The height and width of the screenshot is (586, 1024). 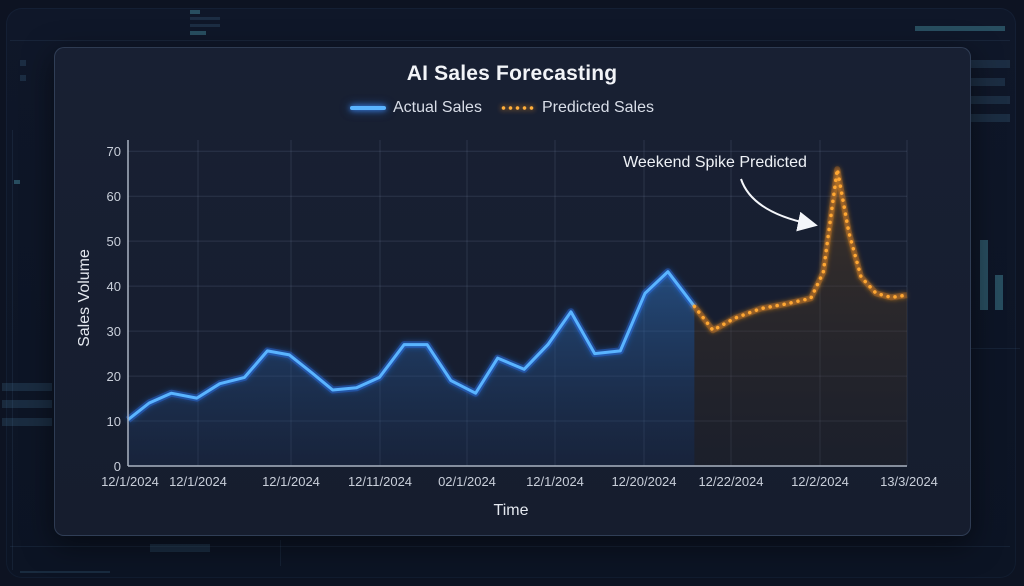 I want to click on series-predicted, so click(x=800, y=250).